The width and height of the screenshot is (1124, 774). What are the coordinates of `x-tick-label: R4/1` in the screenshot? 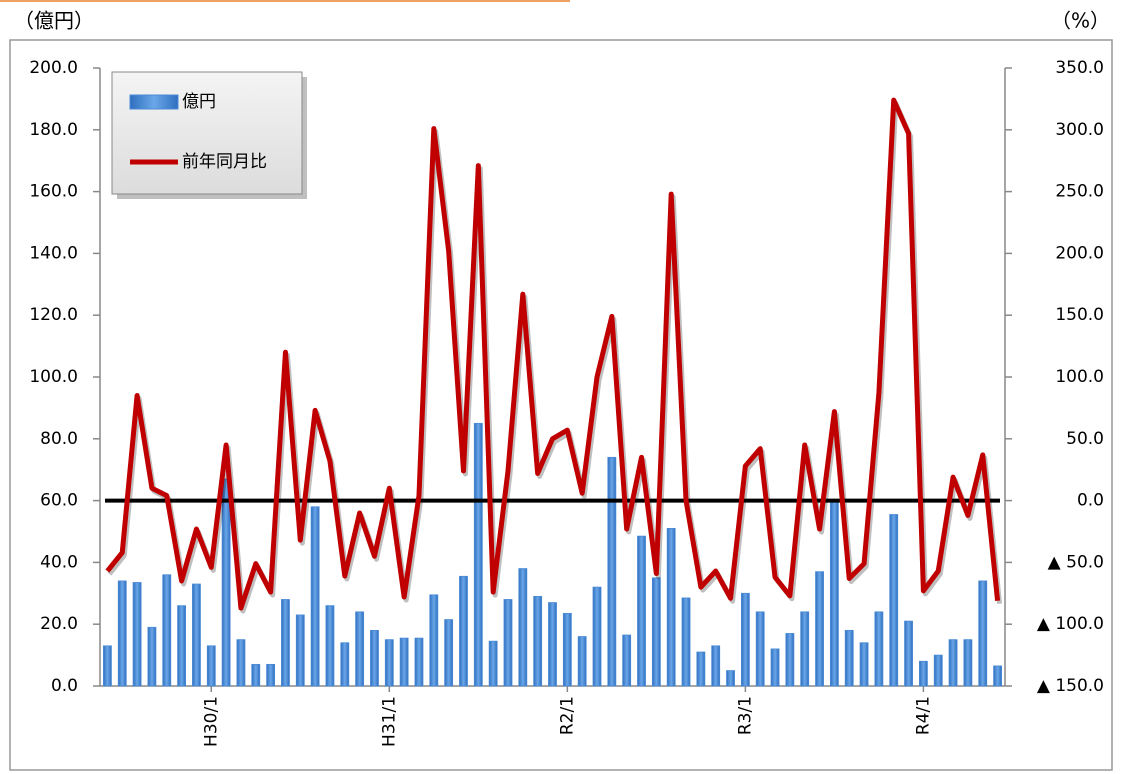 It's located at (923, 715).